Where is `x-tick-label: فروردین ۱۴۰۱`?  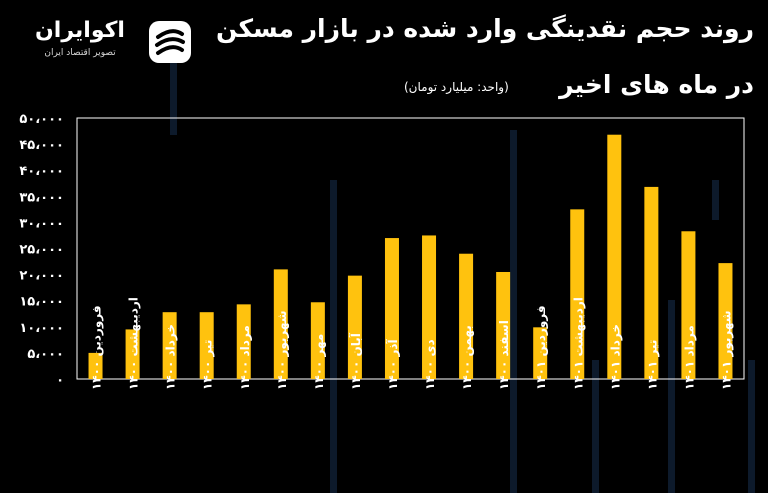
x-tick-label: فروردین ۱۴۰۱ is located at coordinates (541, 347).